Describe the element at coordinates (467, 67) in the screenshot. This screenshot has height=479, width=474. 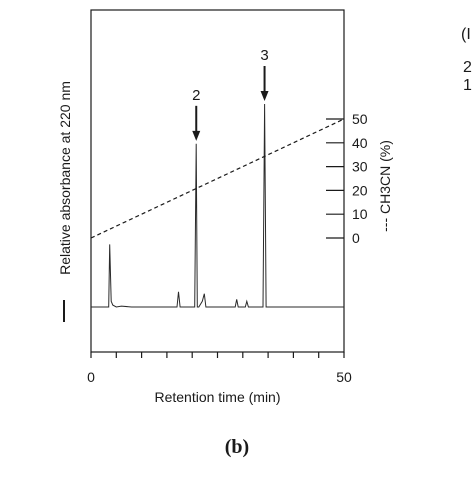
I see `cropped-text-fragment-1: 2` at that location.